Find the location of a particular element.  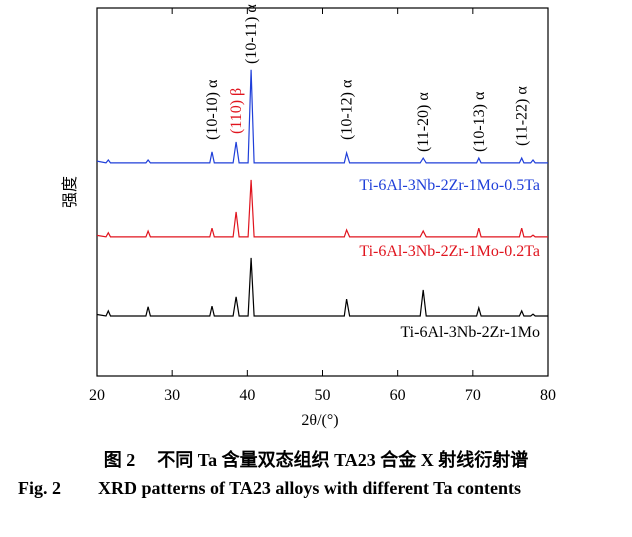

x-tick-label: 40 is located at coordinates (247, 395).